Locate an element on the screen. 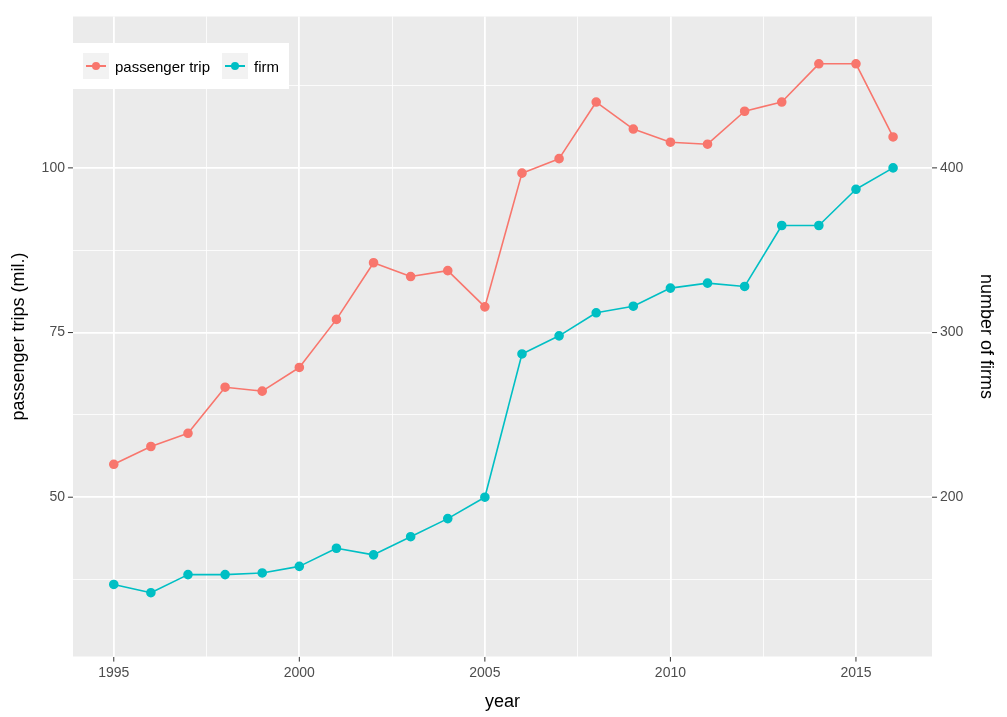 The image size is (1007, 717). y2-tick-label: 400 is located at coordinates (952, 166).